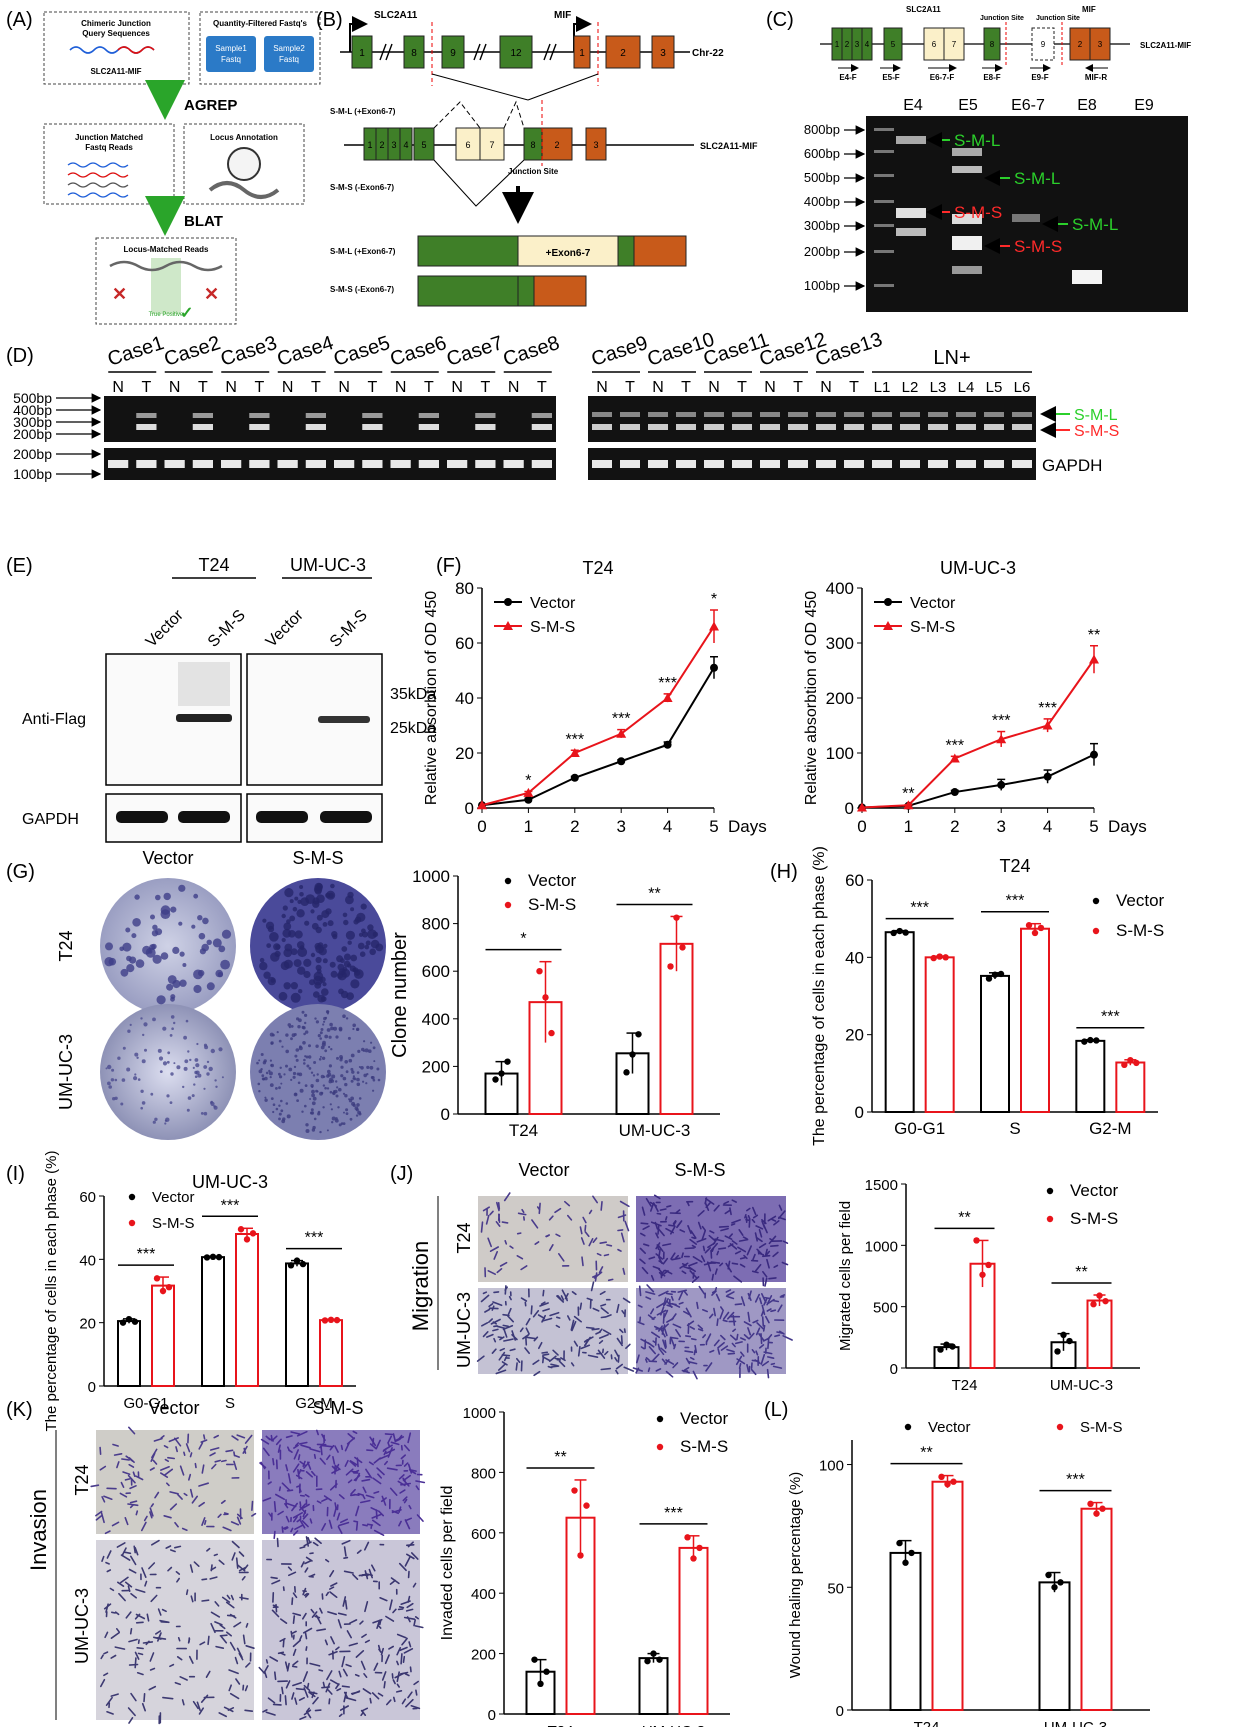 The image size is (1244, 1727). Describe the element at coordinates (372, 387) in the screenshot. I see `lane-t: T` at that location.